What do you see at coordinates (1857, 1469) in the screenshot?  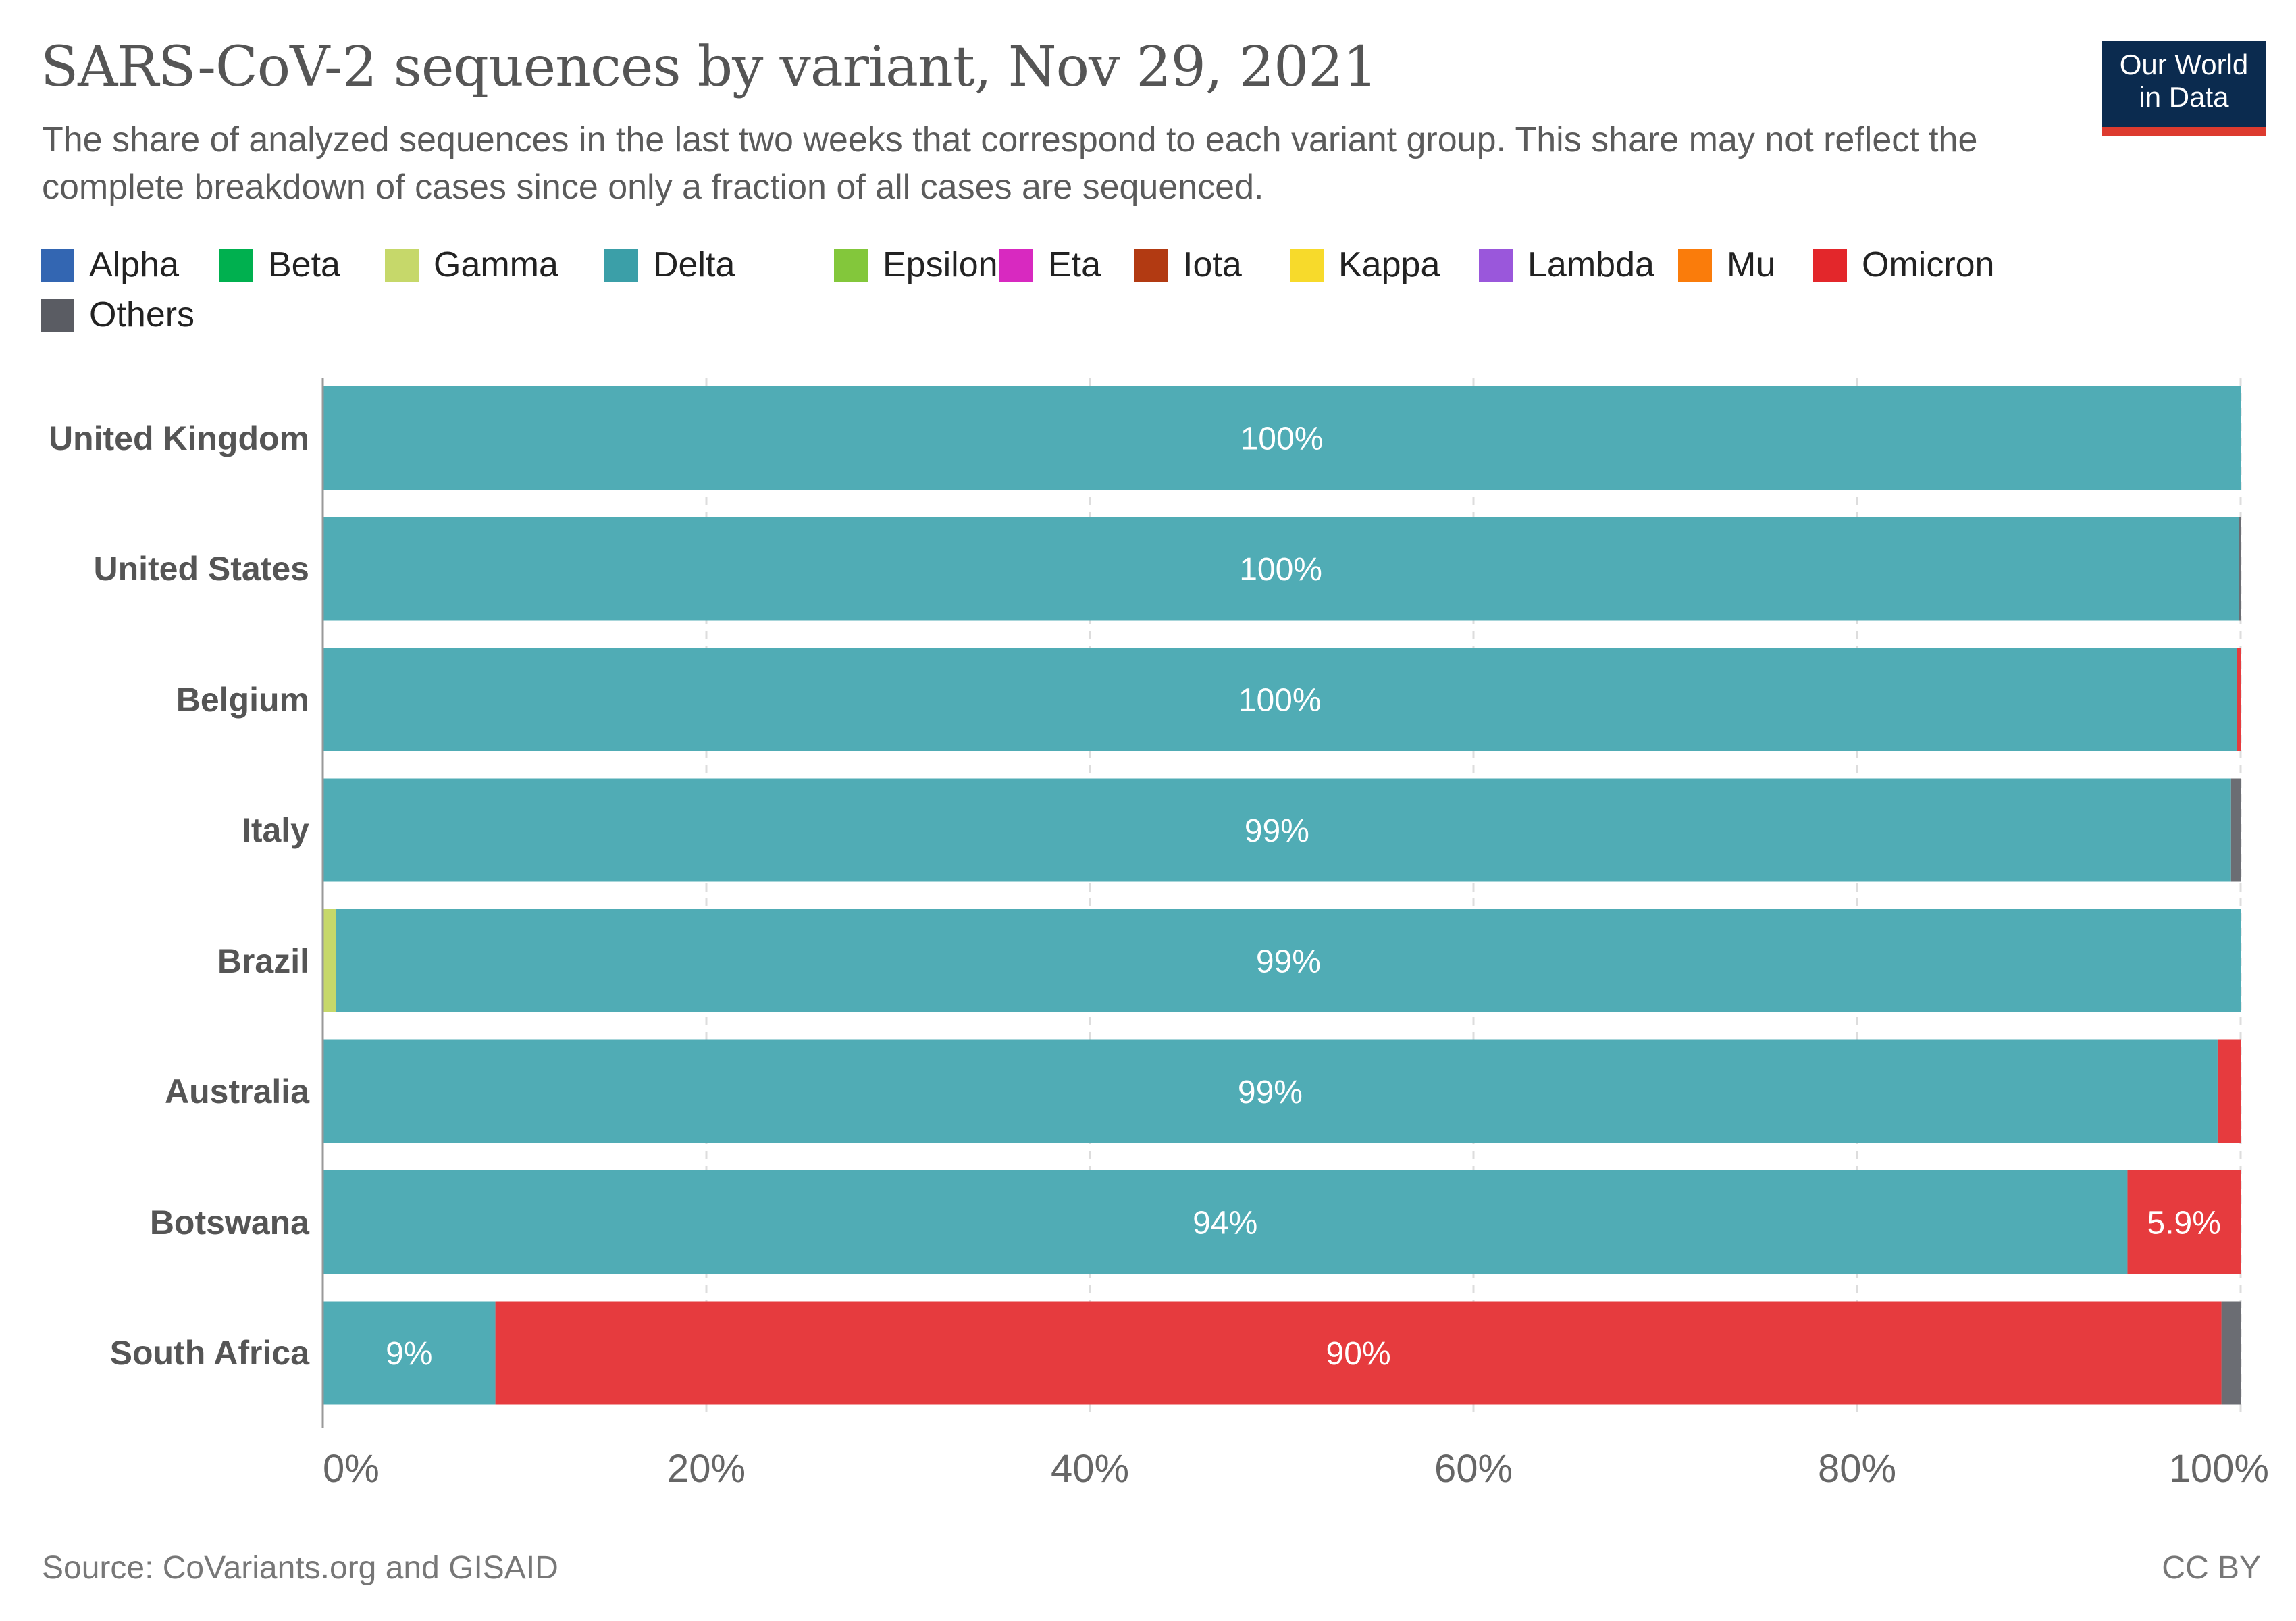 I see `x-tick-label: 80%` at bounding box center [1857, 1469].